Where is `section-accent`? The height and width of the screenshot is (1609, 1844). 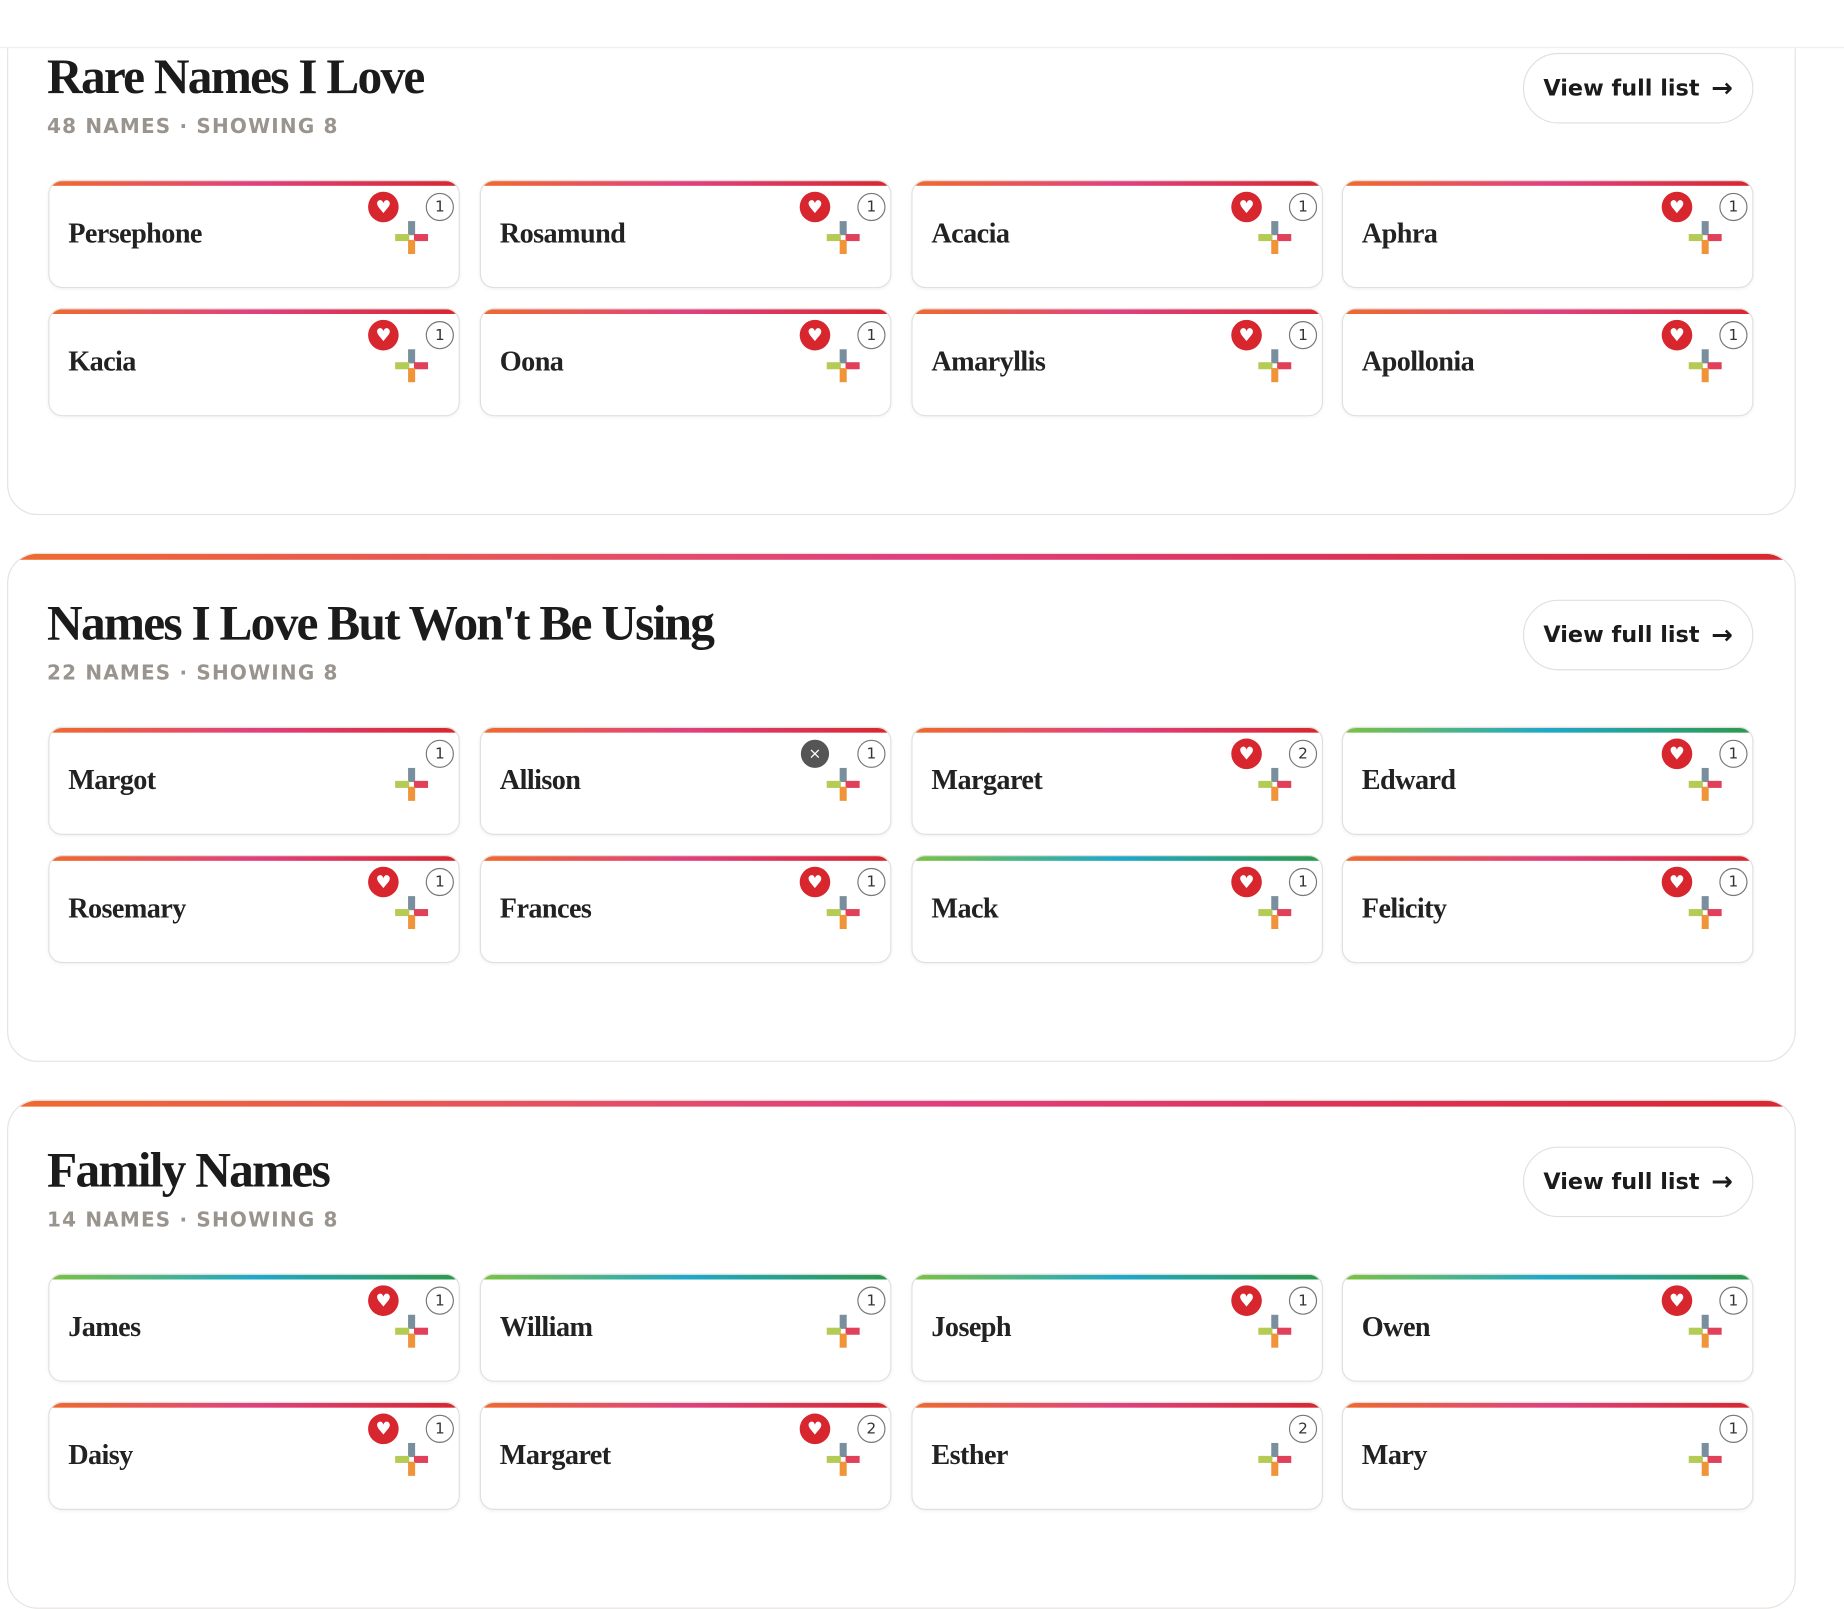
section-accent is located at coordinates (901, 556).